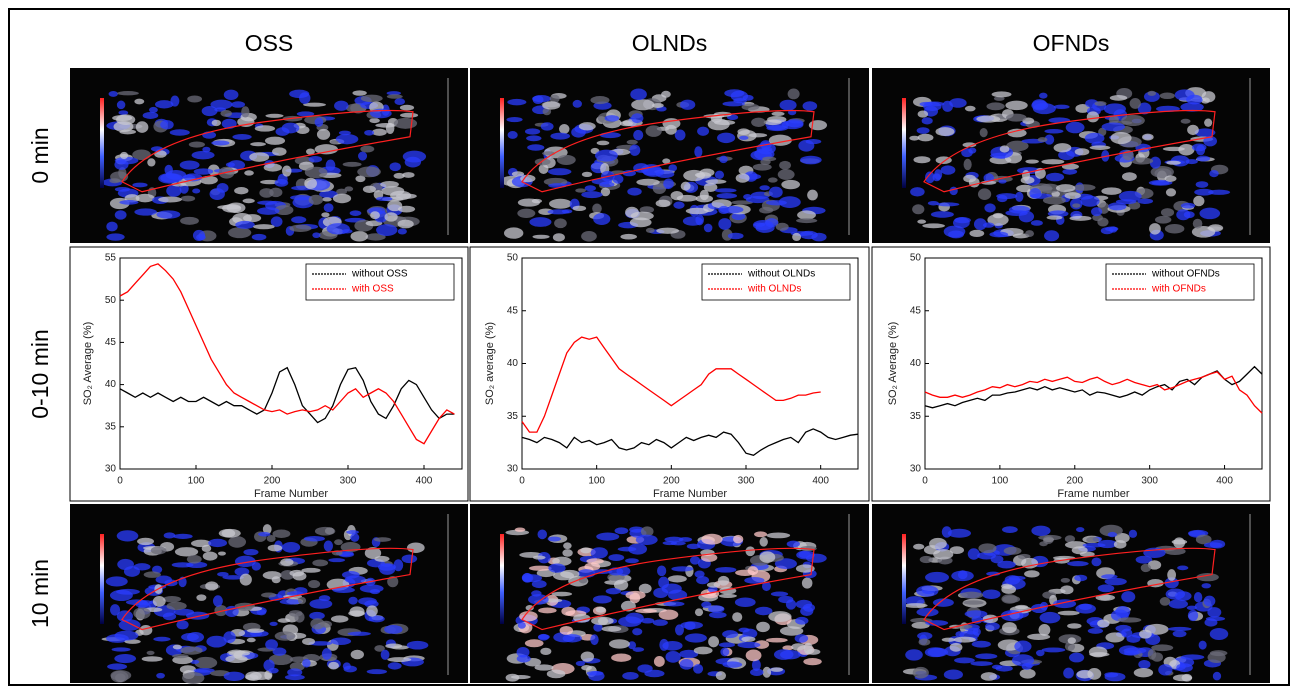  Describe the element at coordinates (522, 481) in the screenshot. I see `x-tick-label: 0` at that location.